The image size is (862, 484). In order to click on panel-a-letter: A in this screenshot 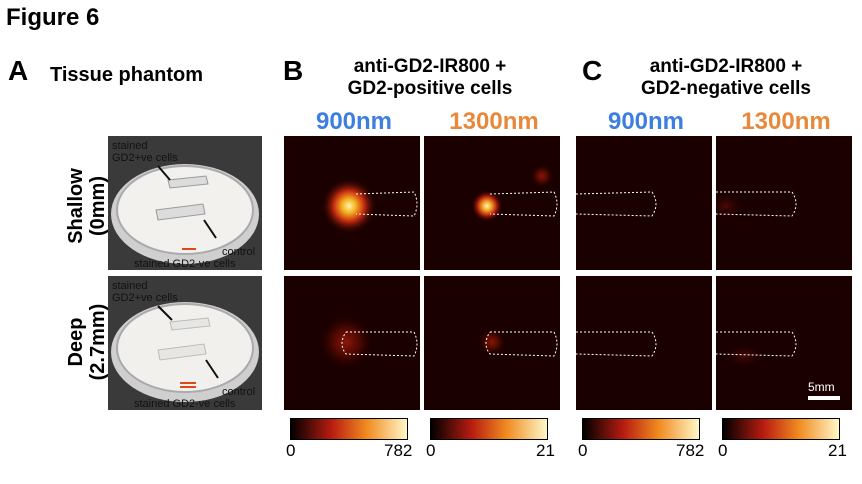, I will do `click(18, 70)`.